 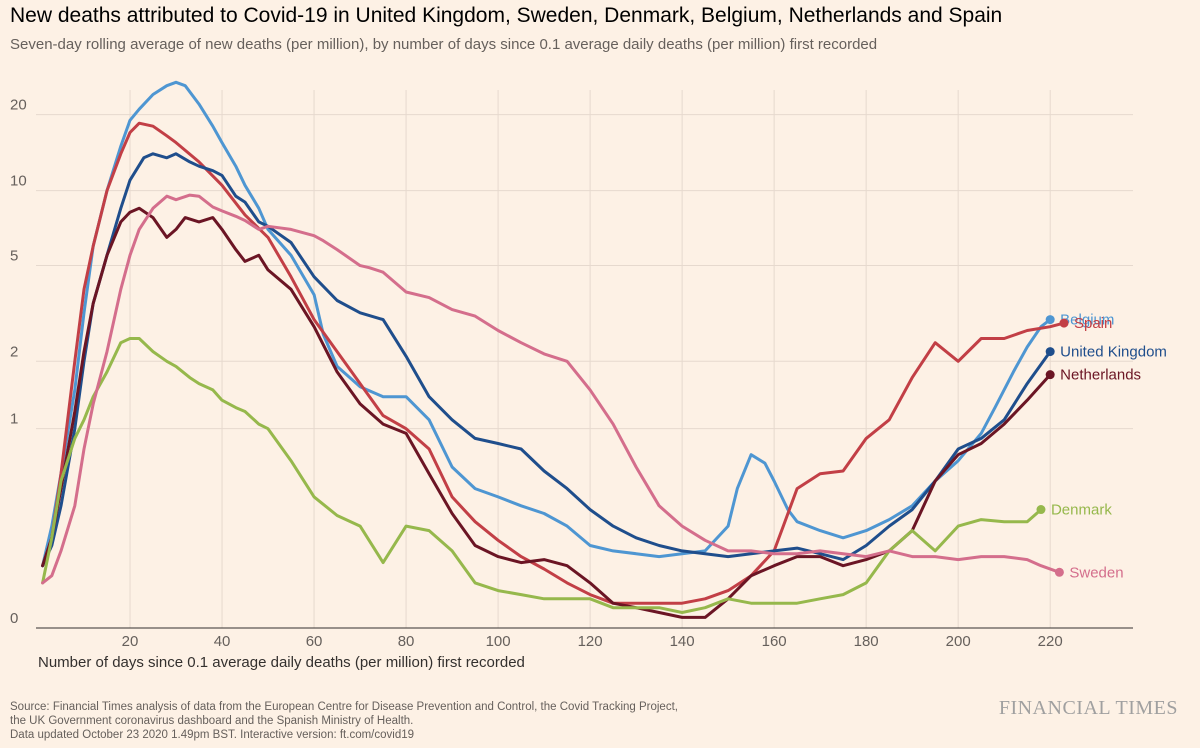 I want to click on series-label-spain: Spain, so click(x=1093, y=323).